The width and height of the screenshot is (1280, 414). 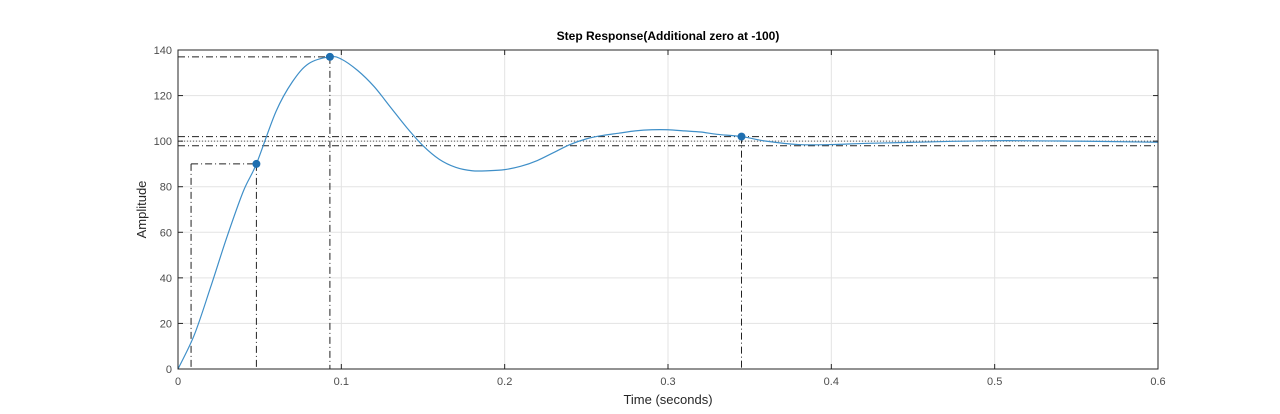 What do you see at coordinates (166, 233) in the screenshot?
I see `y-tick-label: 60` at bounding box center [166, 233].